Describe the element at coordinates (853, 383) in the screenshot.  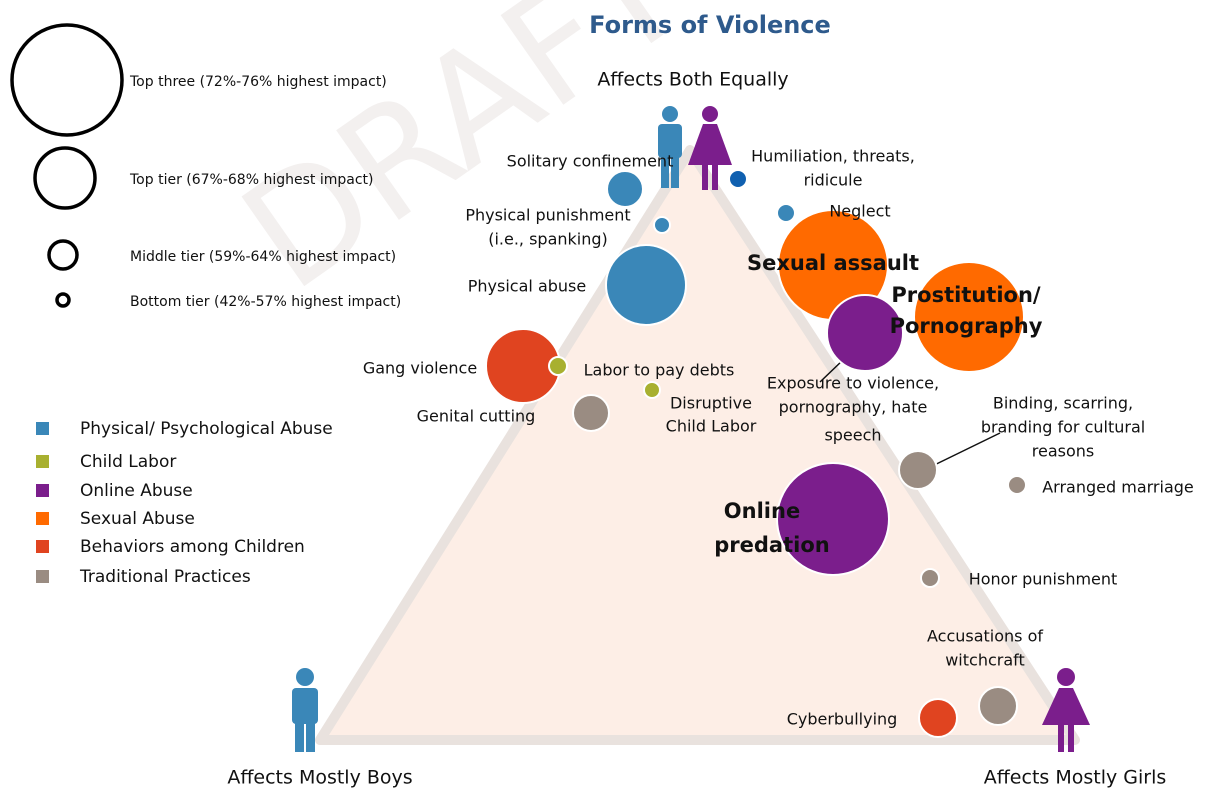
I see `bubble-label: Exposure to violence,` at that location.